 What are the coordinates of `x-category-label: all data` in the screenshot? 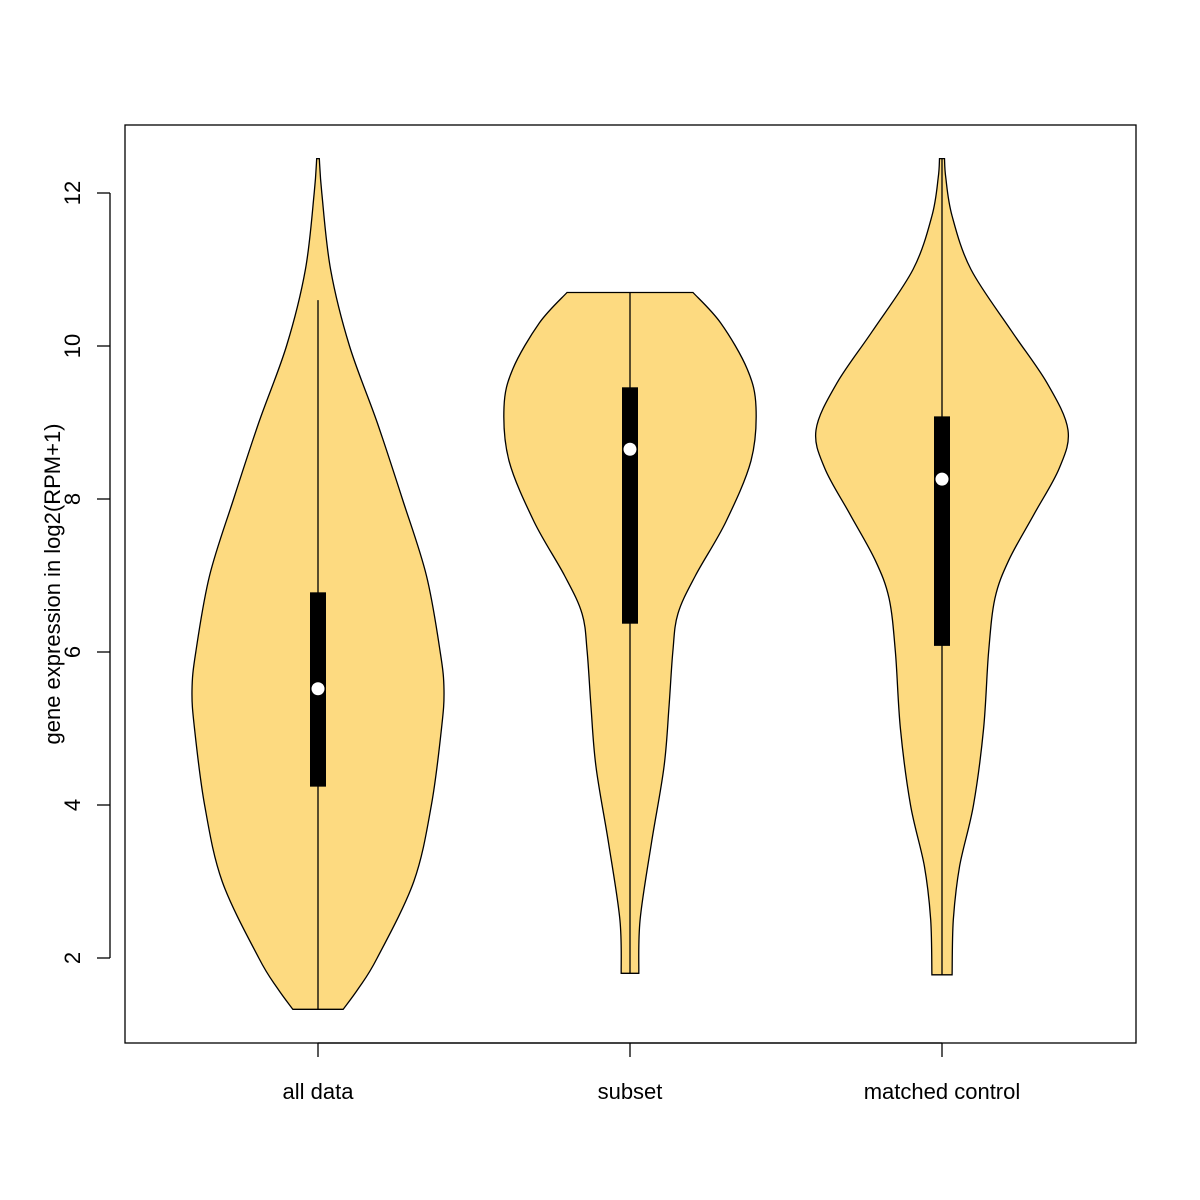 It's located at (319, 1091).